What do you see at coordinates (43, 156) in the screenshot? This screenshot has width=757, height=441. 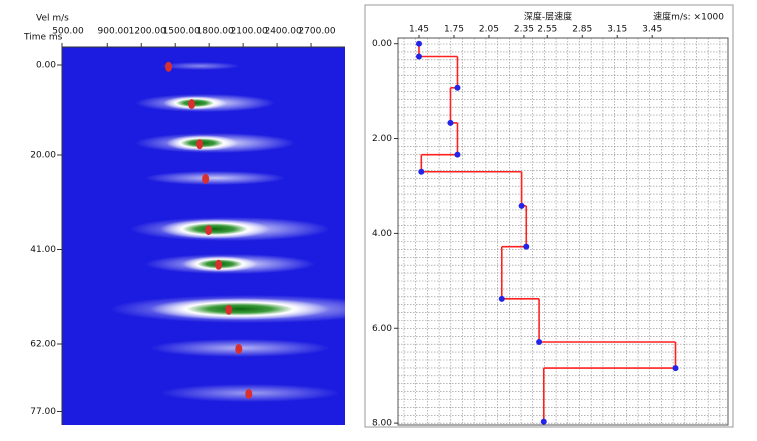 I see `y-tick-label: 20.00` at bounding box center [43, 156].